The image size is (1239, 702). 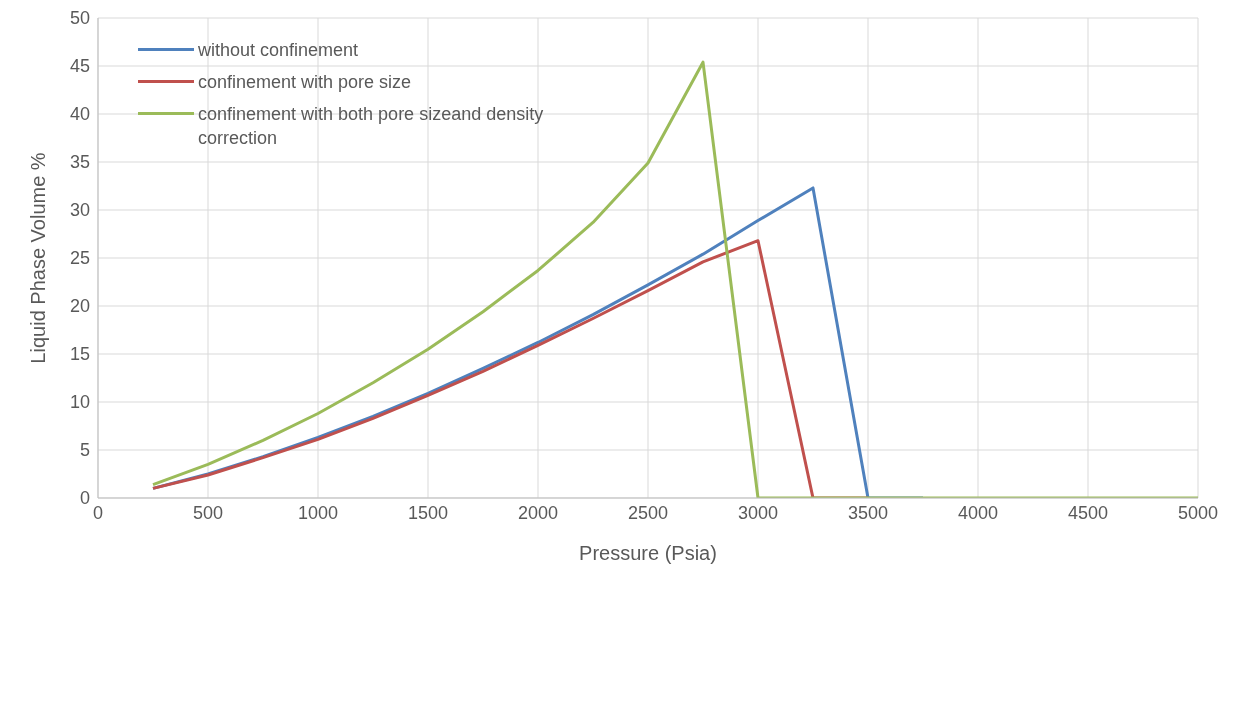 I want to click on y-tick-label: 5, so click(x=84, y=450).